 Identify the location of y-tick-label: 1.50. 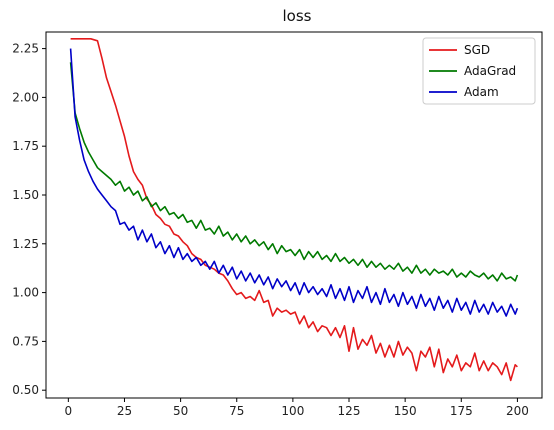
(25, 195).